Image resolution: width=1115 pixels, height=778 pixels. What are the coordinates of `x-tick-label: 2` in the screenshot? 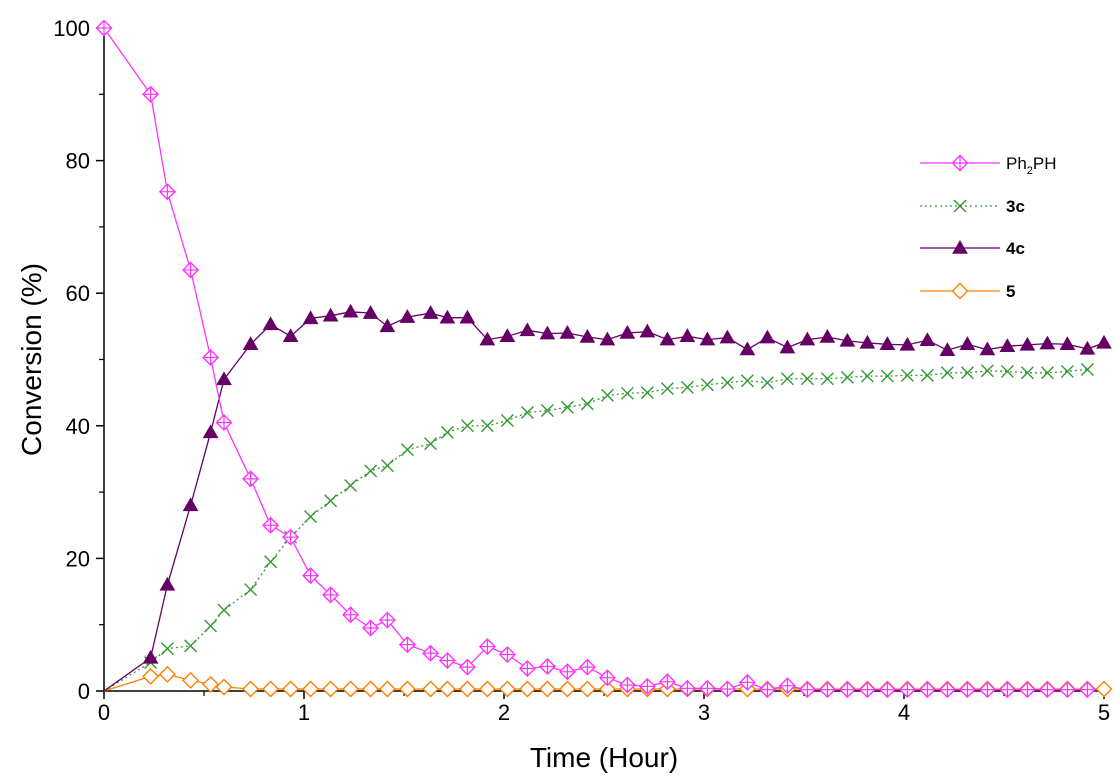 It's located at (504, 712).